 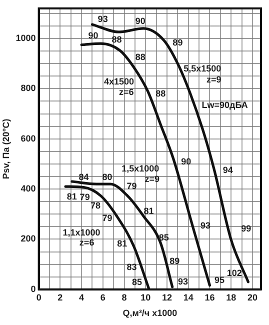 What do you see at coordinates (81, 297) in the screenshot?
I see `x-tick-label: 4` at bounding box center [81, 297].